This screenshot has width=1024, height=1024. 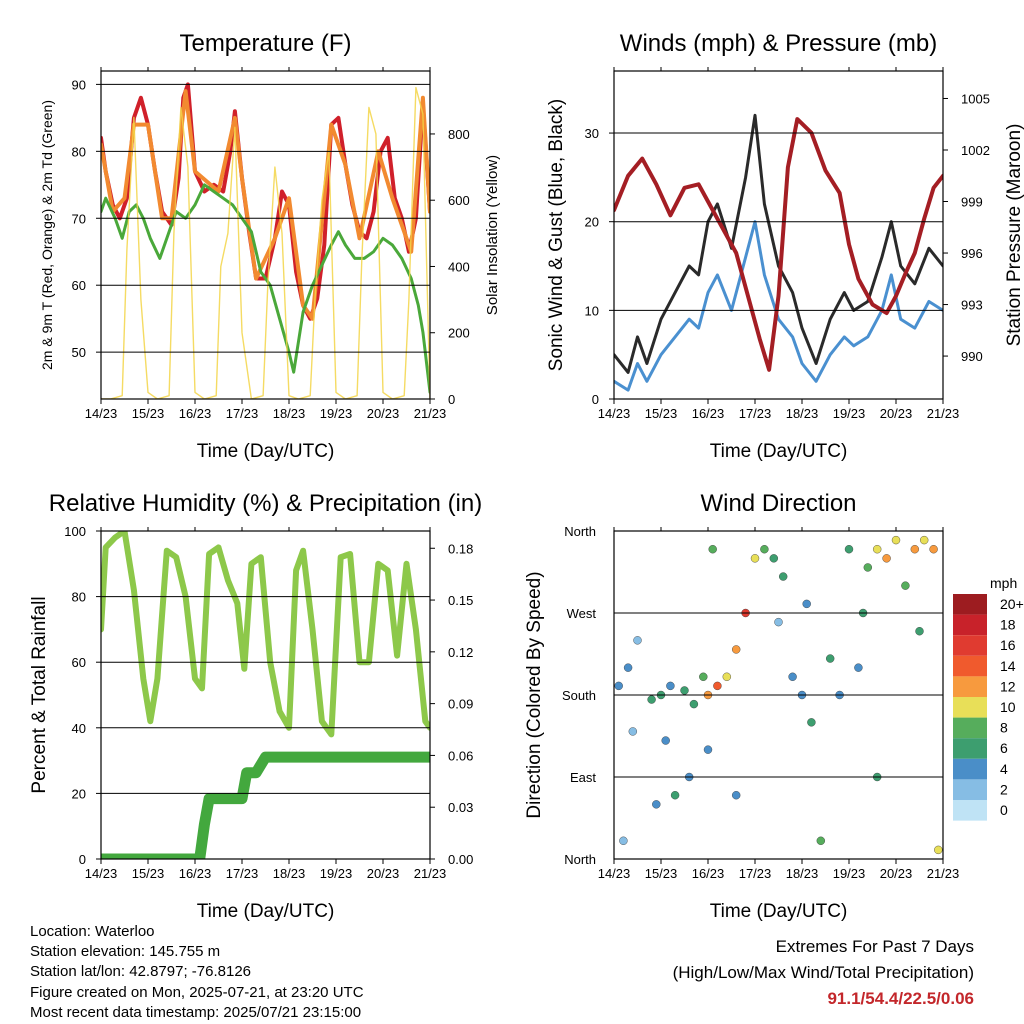 I want to click on y2-tick-label: 800, so click(x=459, y=134).